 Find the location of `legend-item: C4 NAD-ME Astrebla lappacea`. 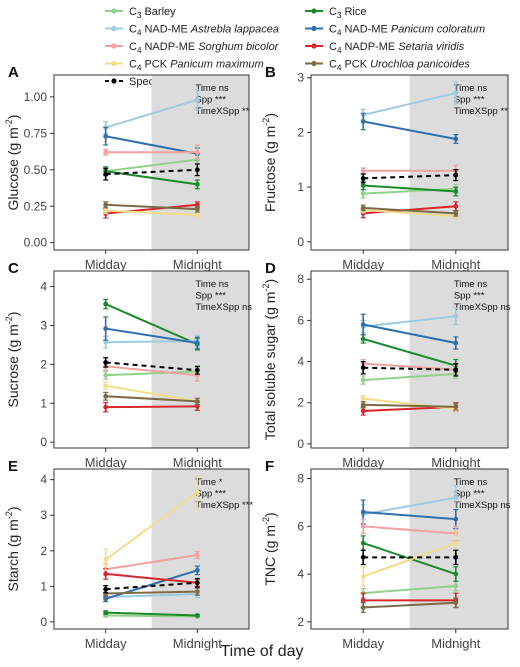

legend-item: C4 NAD-ME Astrebla lappacea is located at coordinates (192, 31).